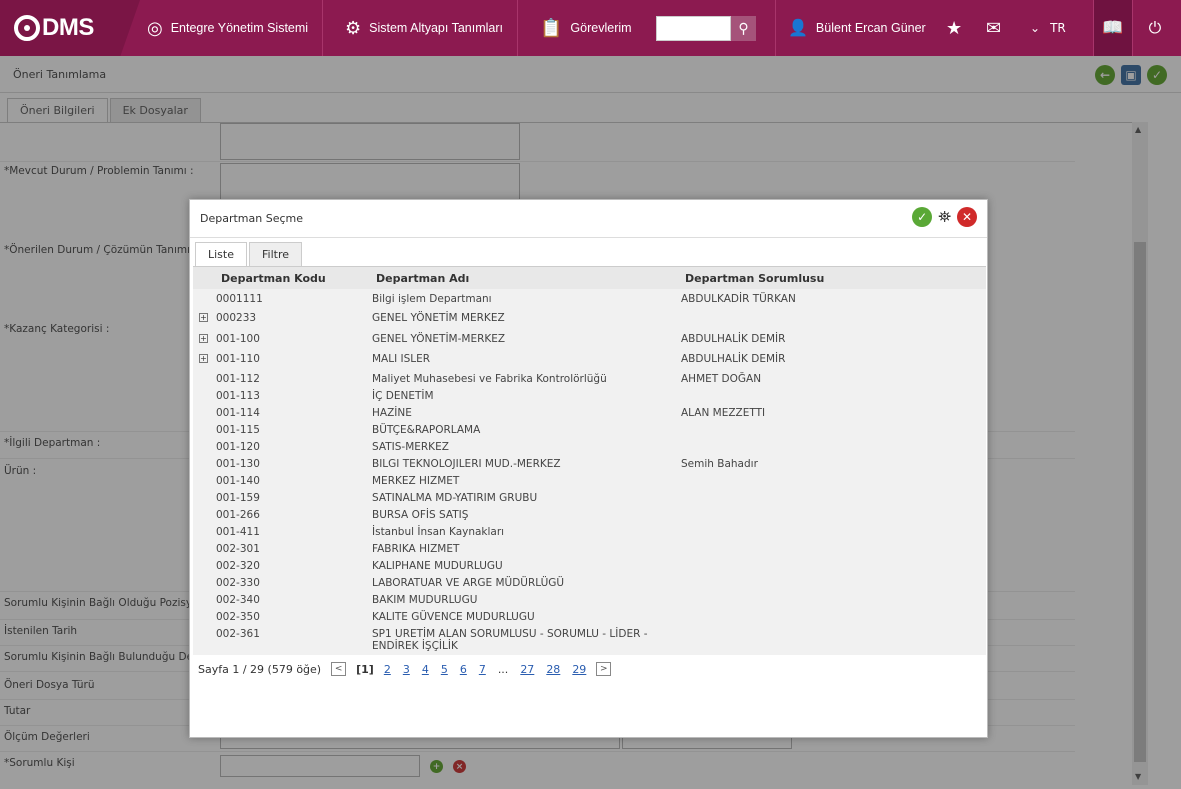  I want to click on scroll-down-icon: ▼, so click(1138, 776).